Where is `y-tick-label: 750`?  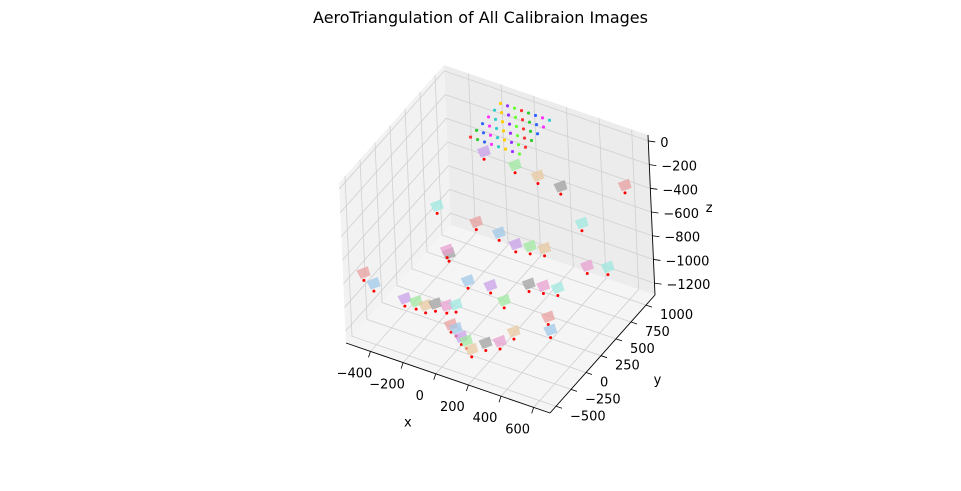 y-tick-label: 750 is located at coordinates (657, 332).